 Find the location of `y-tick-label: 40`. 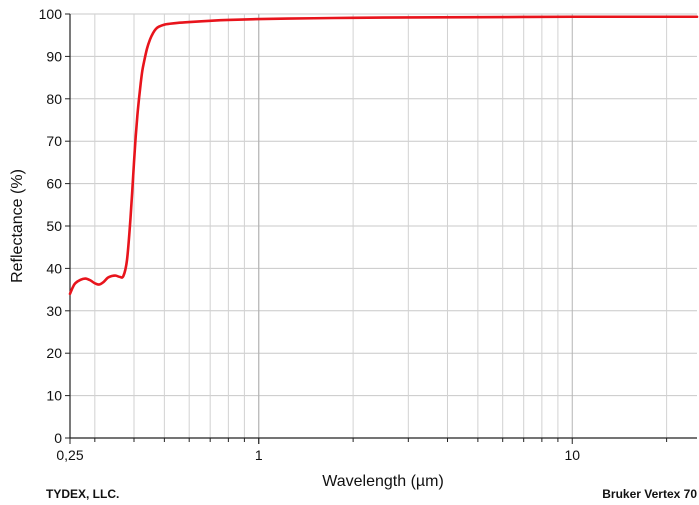

y-tick-label: 40 is located at coordinates (54, 268).